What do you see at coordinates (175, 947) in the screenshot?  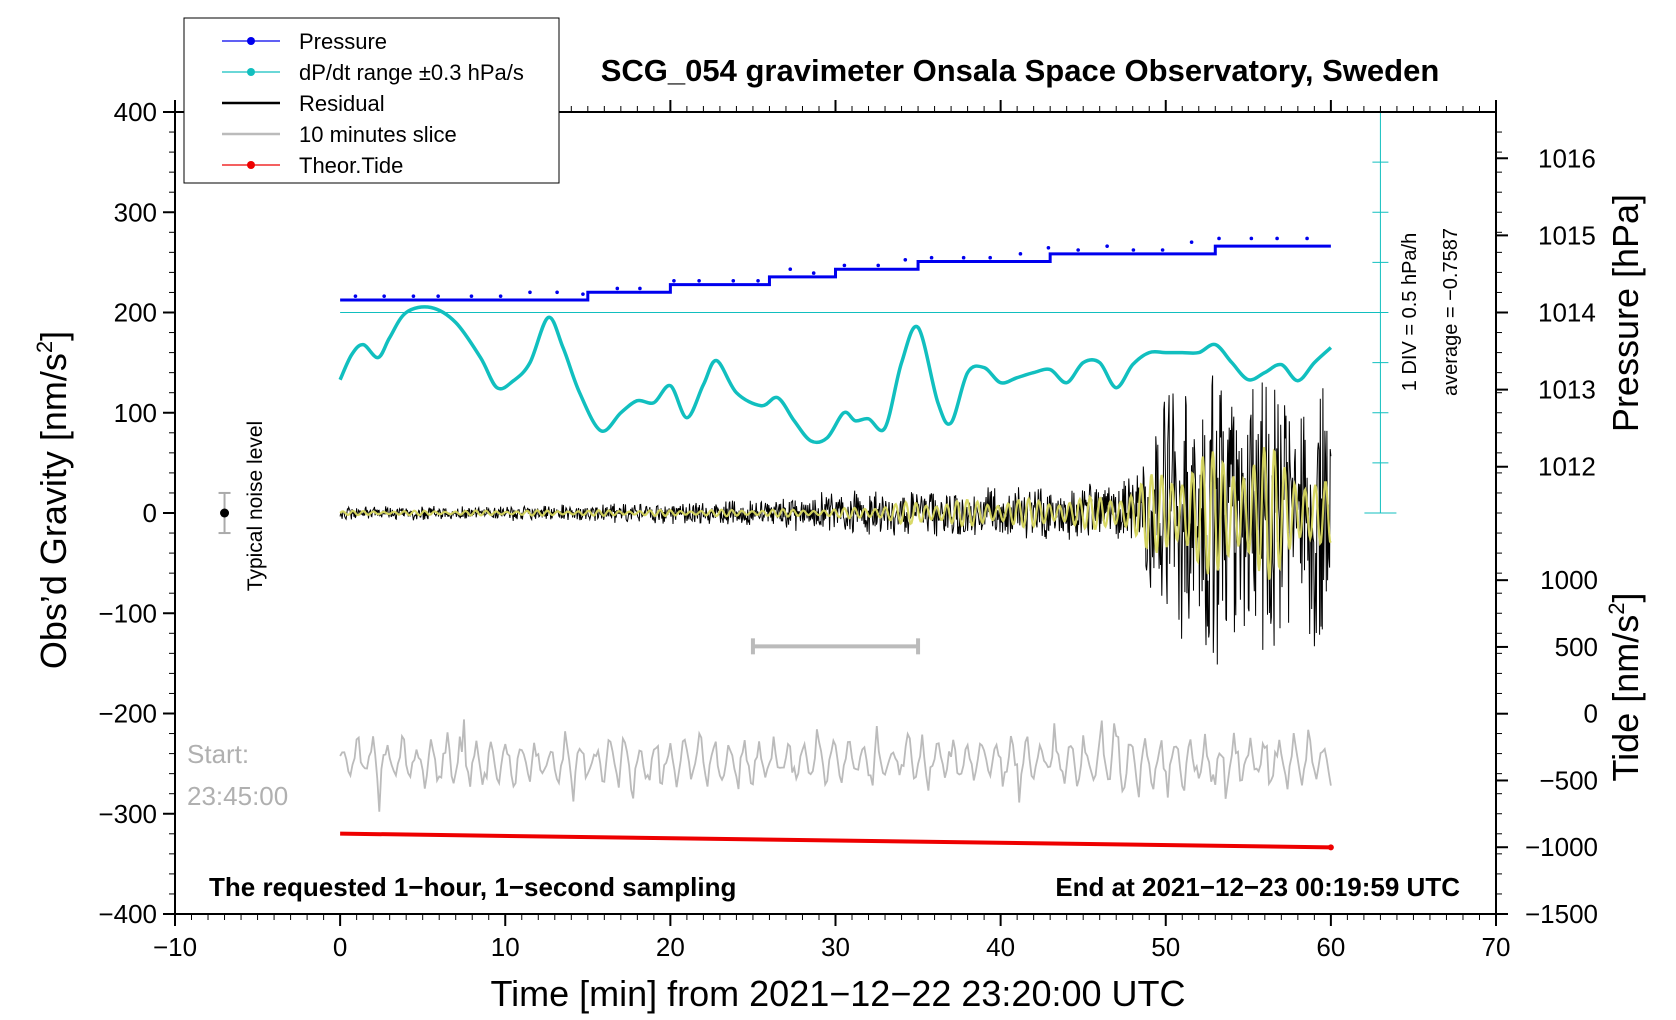 I see `x-tick-label: −10` at bounding box center [175, 947].